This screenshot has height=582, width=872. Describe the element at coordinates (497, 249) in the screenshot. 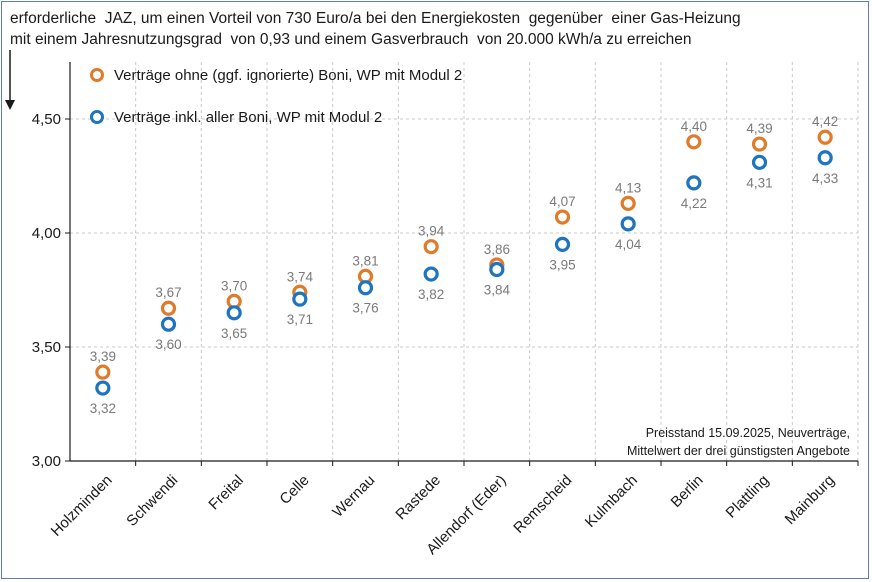

I see `data-label-ohne-boni: 3,86` at that location.